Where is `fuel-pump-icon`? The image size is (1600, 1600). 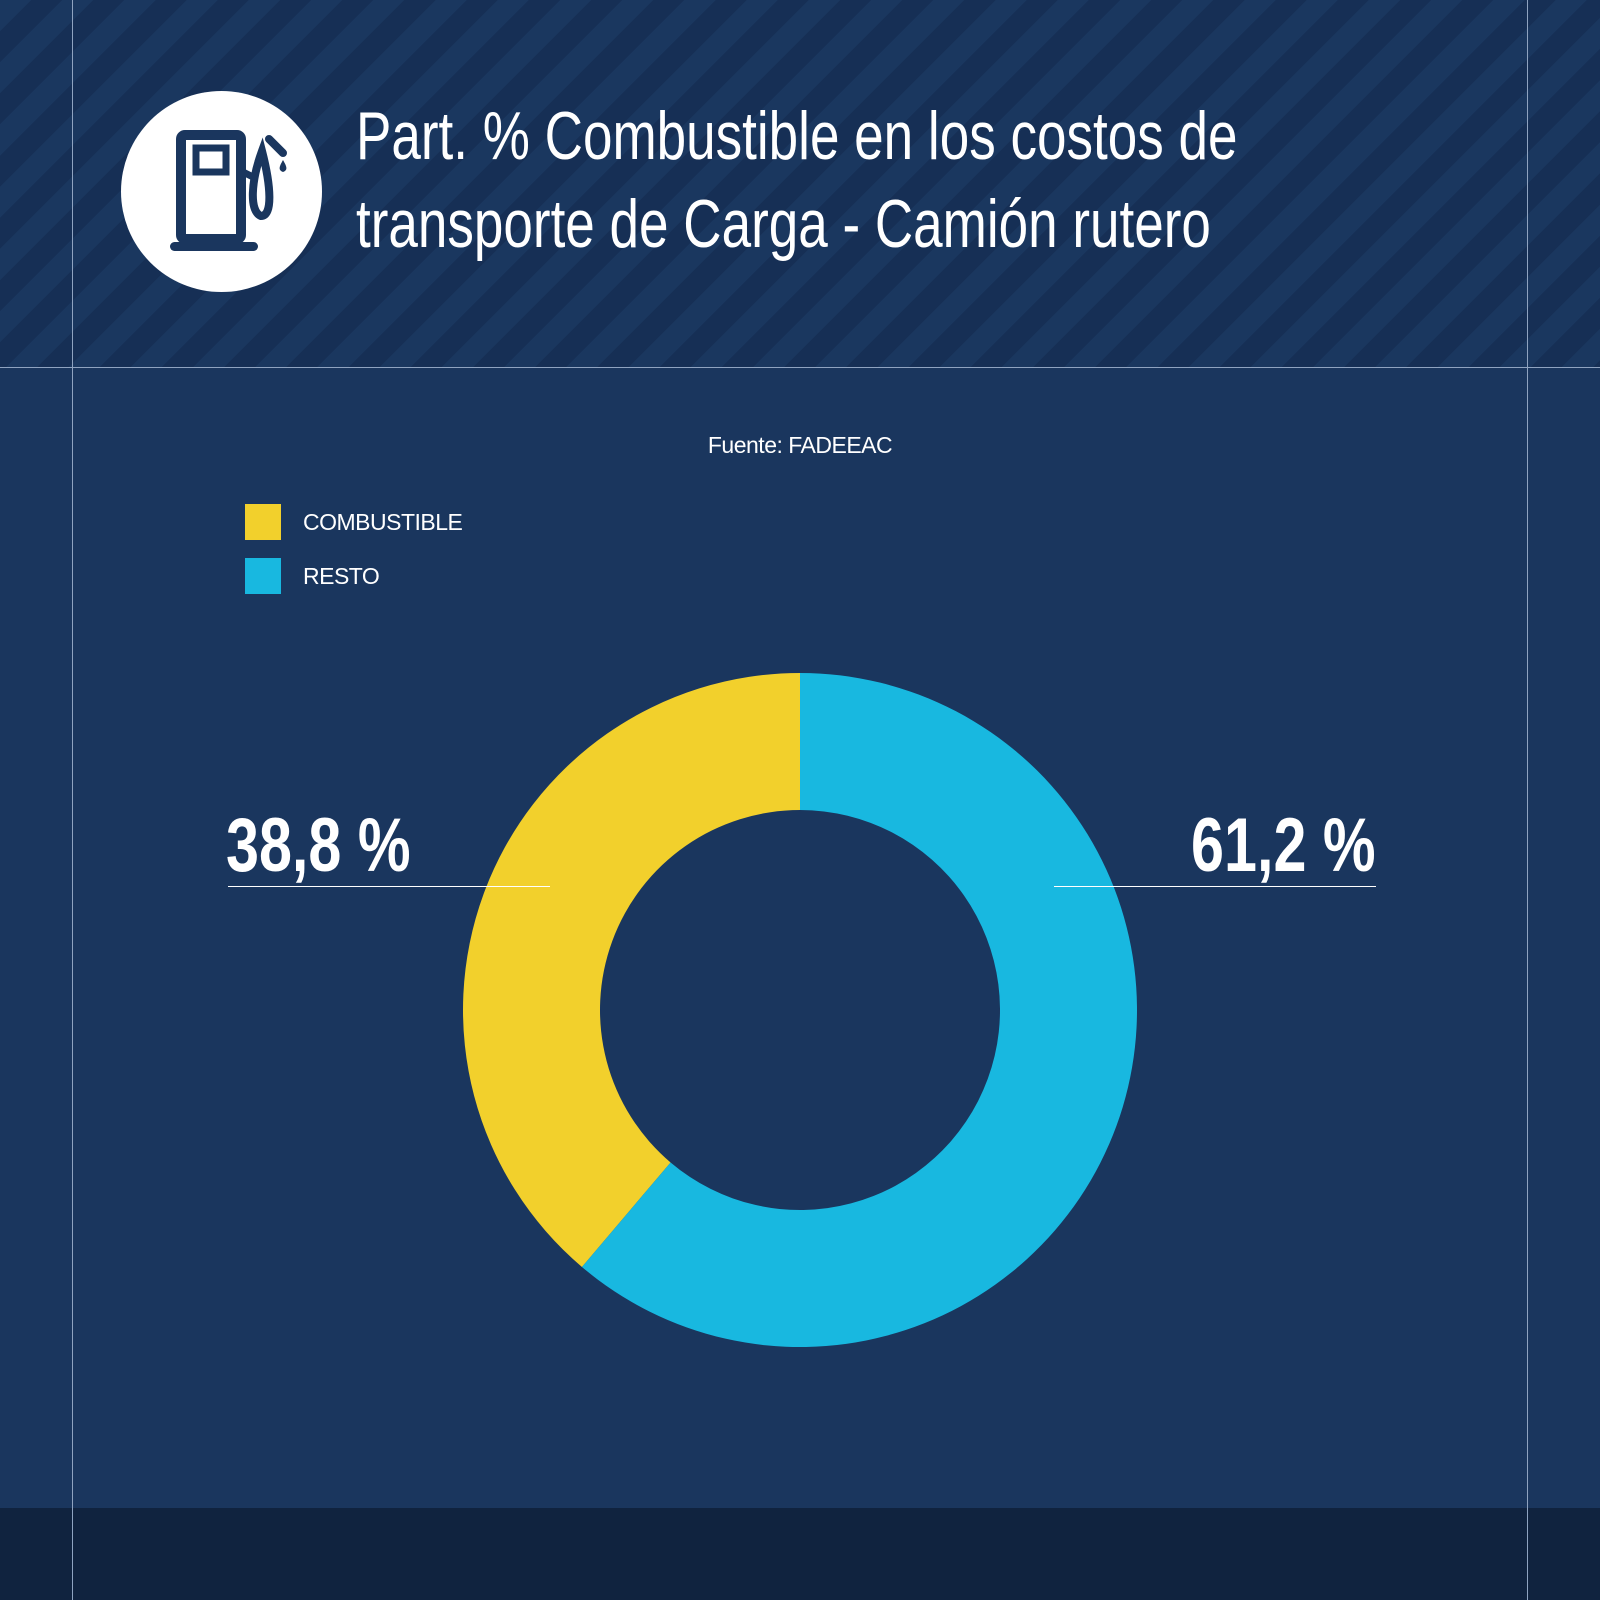
fuel-pump-icon is located at coordinates (221, 191).